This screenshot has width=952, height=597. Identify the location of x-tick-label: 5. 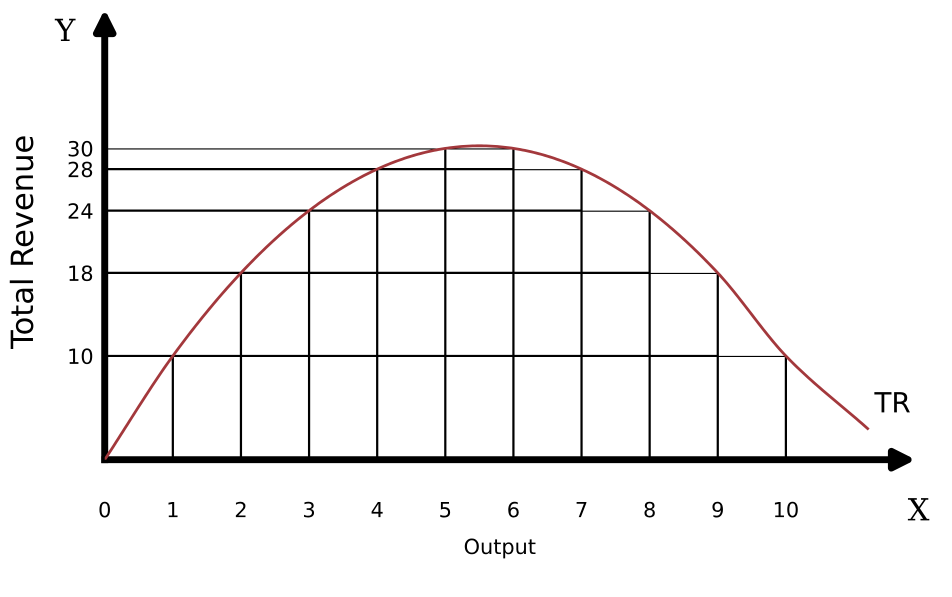
(445, 510).